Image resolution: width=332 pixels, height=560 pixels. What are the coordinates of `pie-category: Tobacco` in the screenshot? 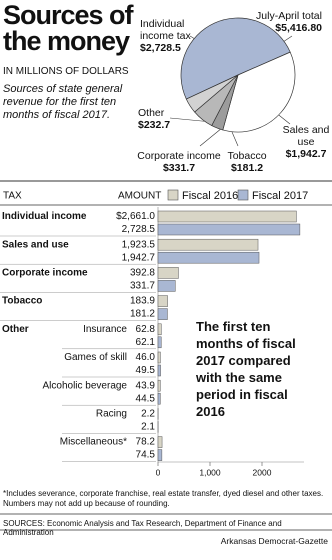 It's located at (247, 156).